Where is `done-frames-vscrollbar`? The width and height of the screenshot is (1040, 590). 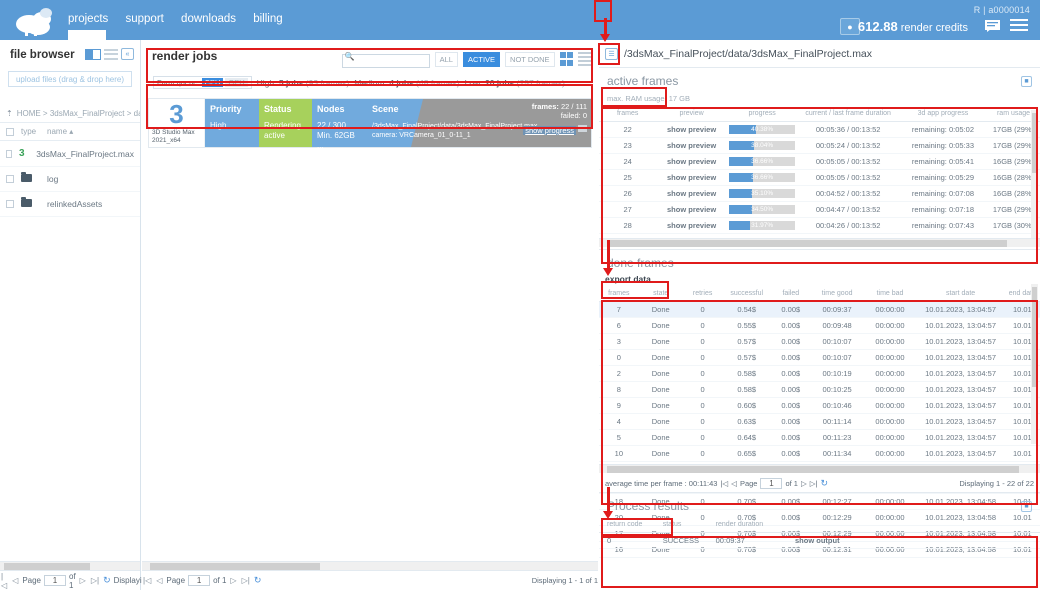
done-frames-vscrollbar is located at coordinates (1034, 364).